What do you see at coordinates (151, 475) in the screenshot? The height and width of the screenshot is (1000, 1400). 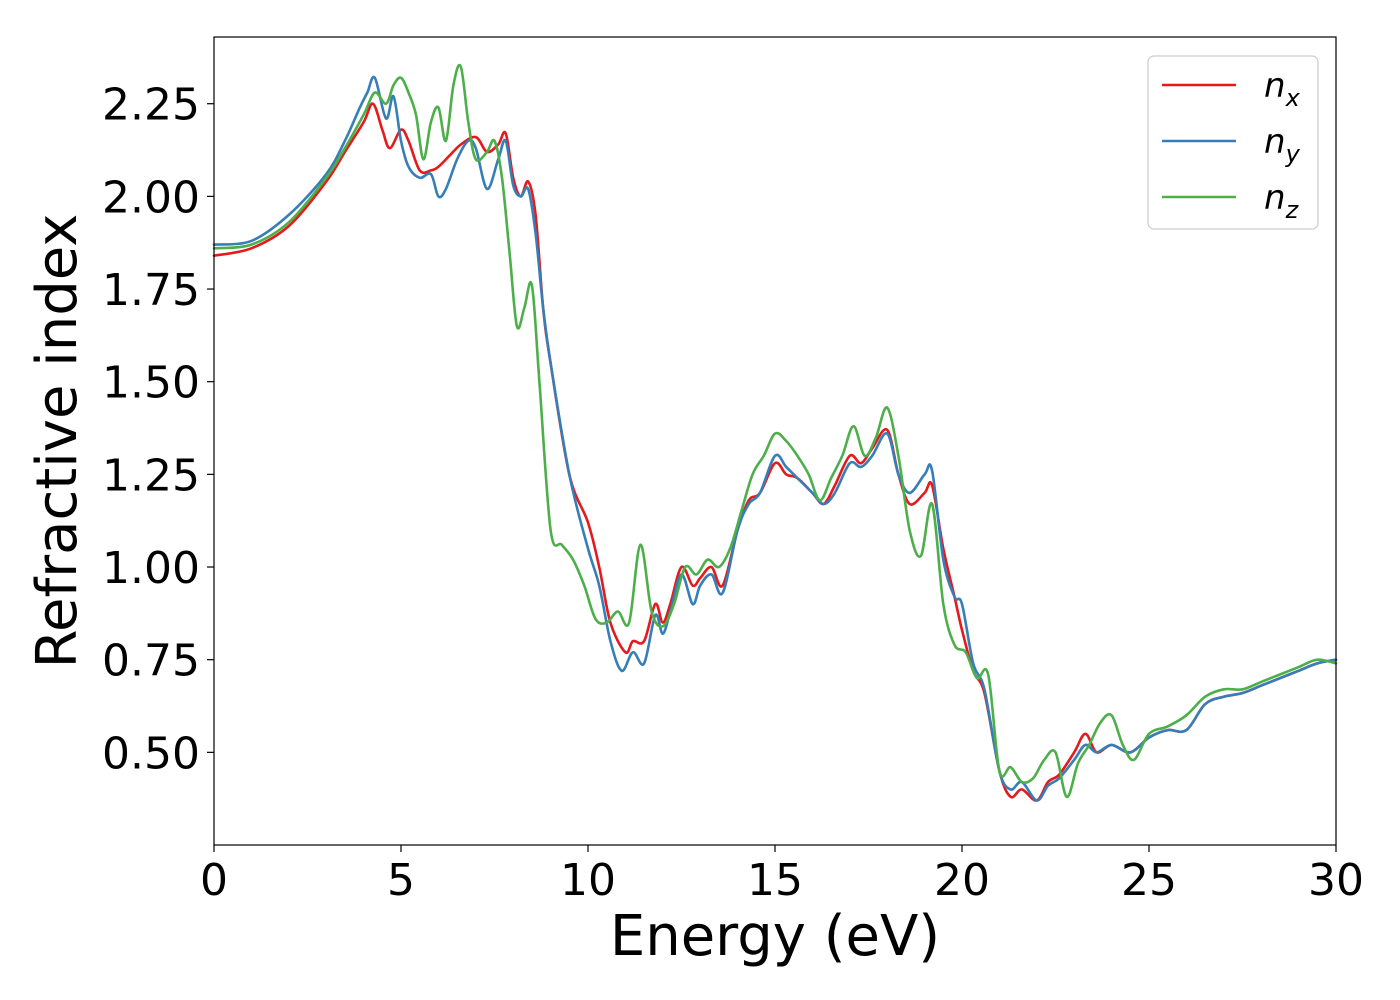 I see `y-tick-label: 1.25` at bounding box center [151, 475].